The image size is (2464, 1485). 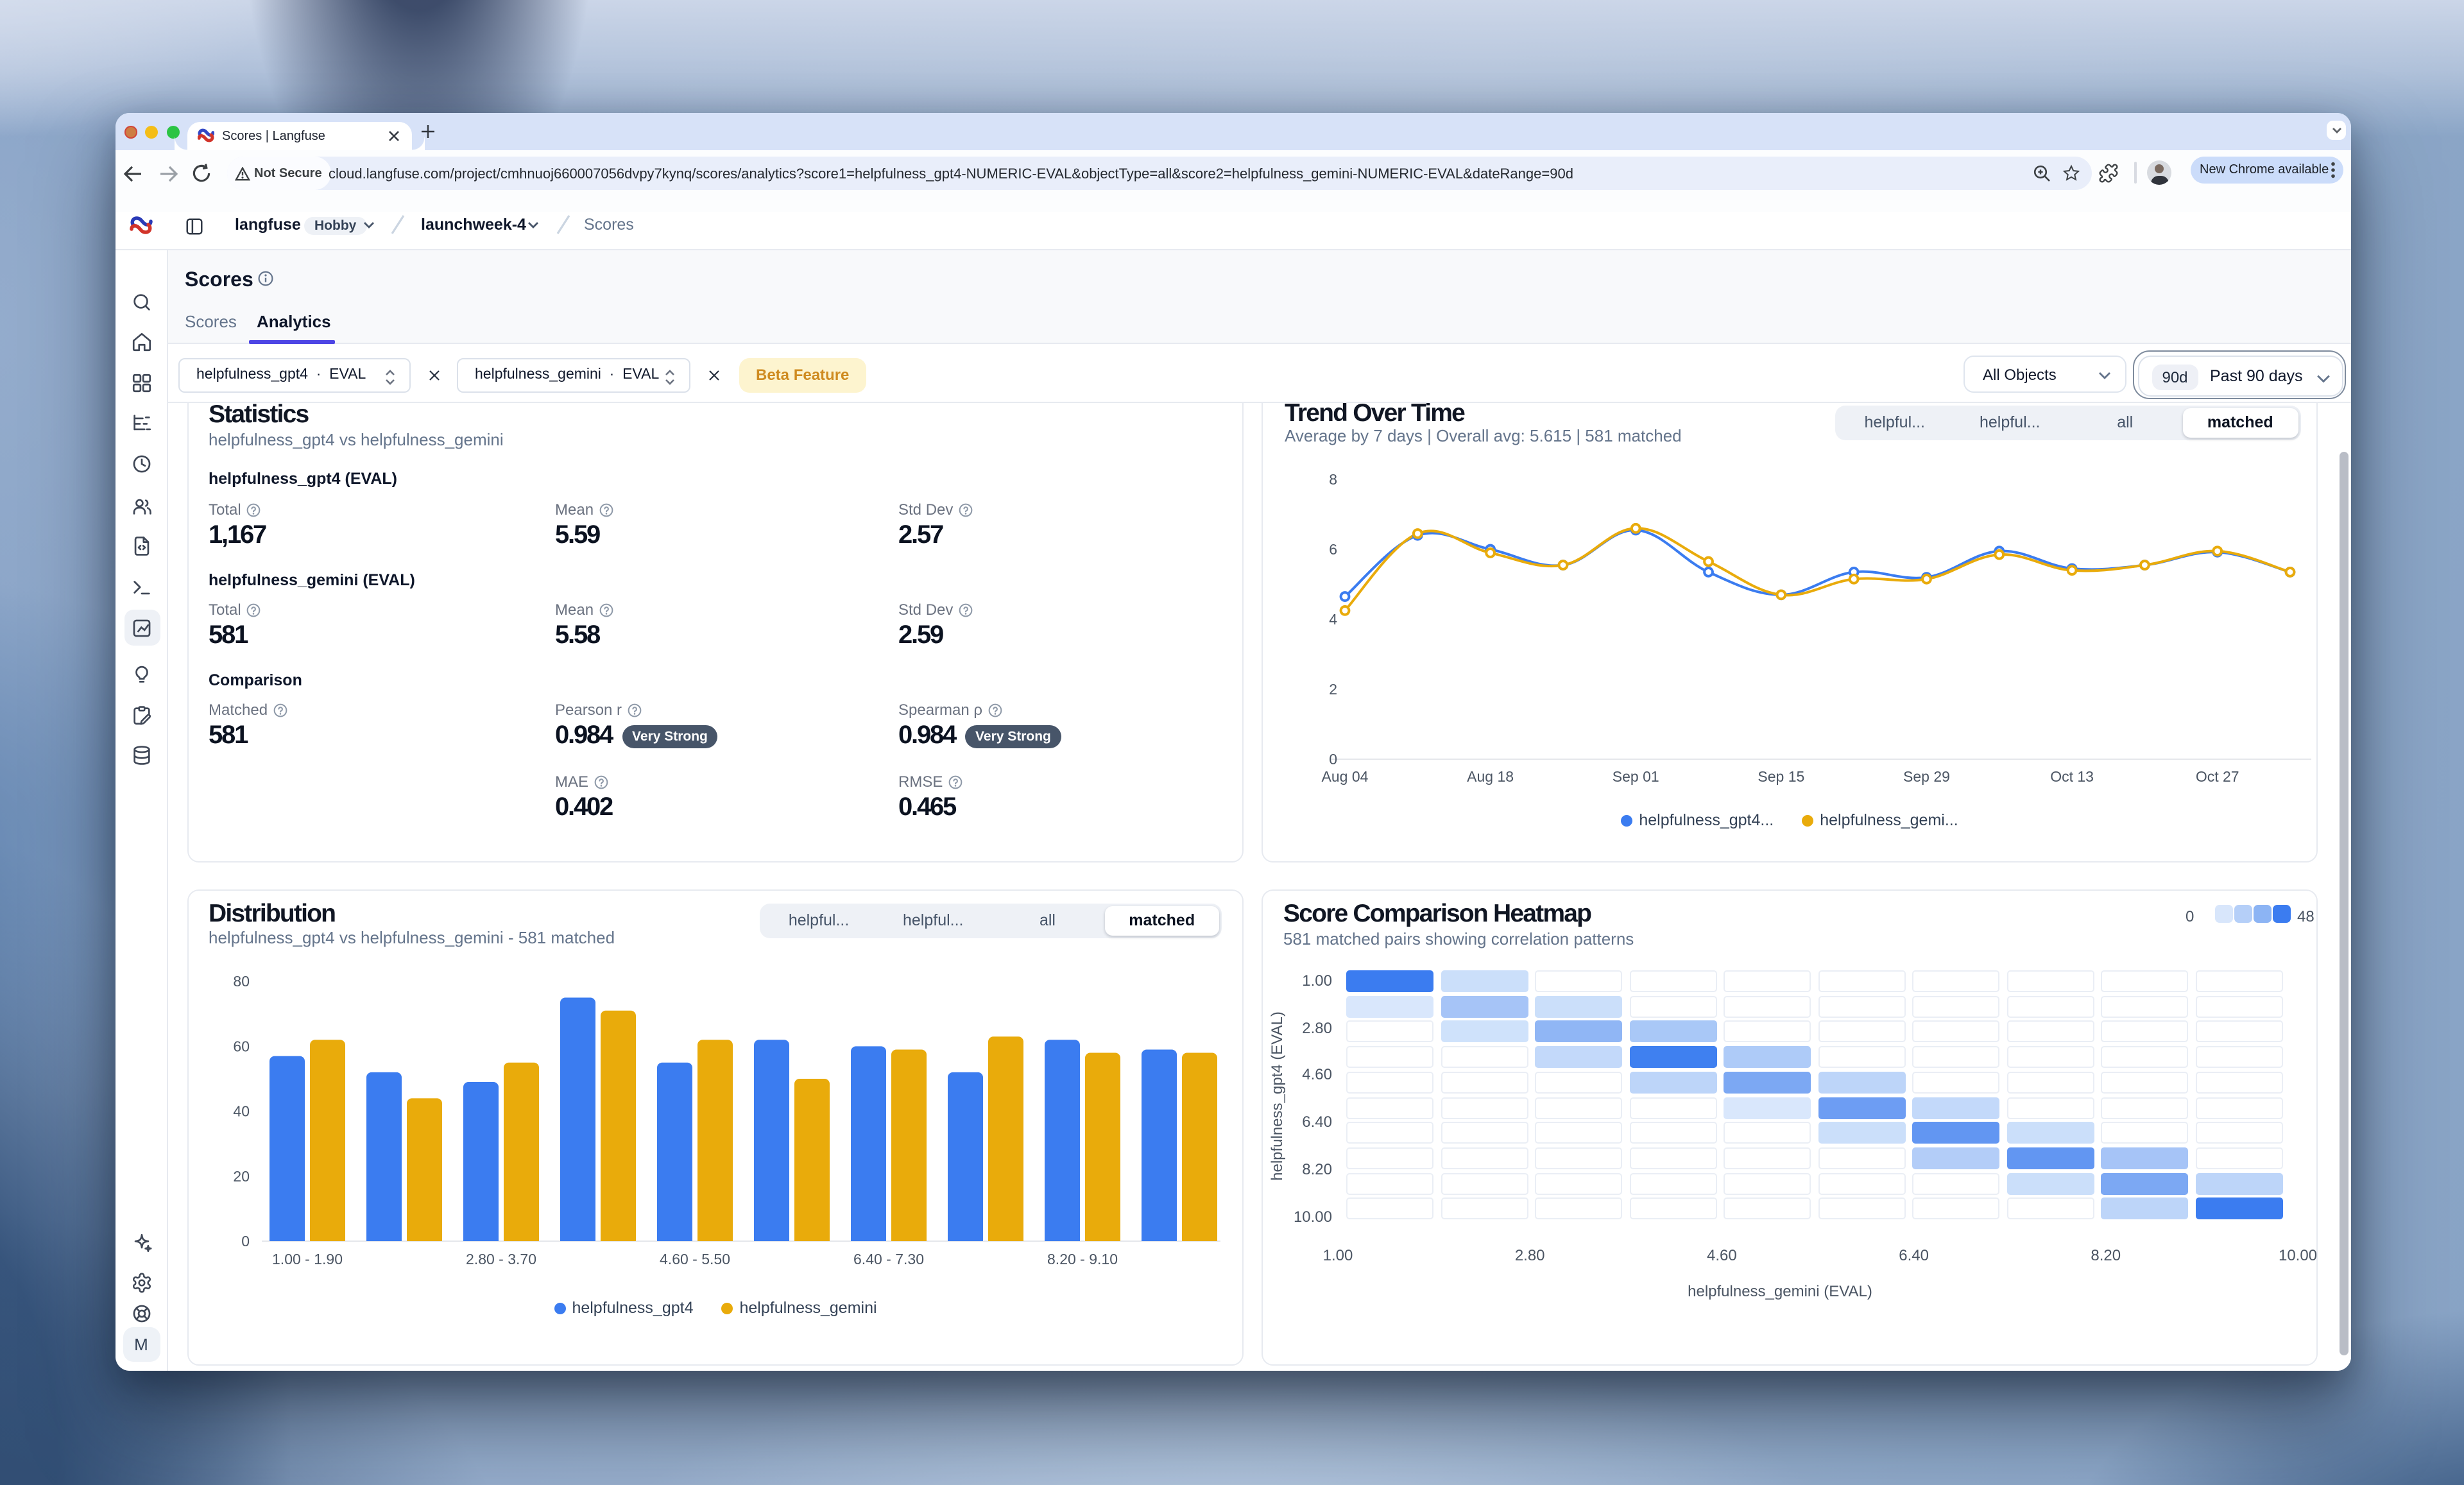 I want to click on svg-text: Sep 15, so click(x=1781, y=776).